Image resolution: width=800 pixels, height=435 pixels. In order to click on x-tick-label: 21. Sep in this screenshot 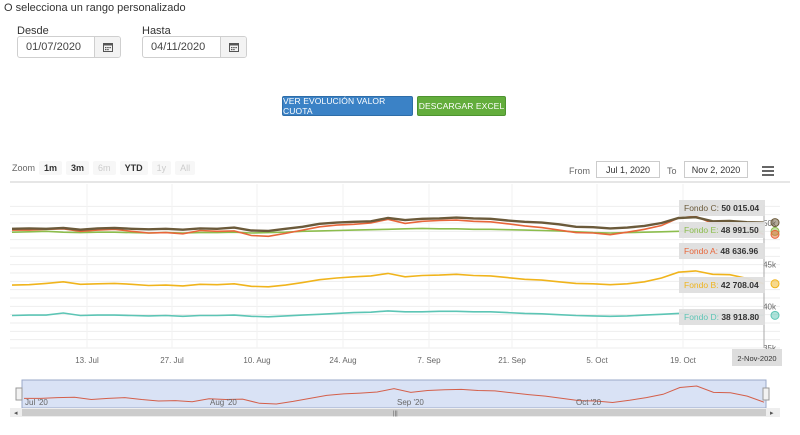, I will do `click(512, 360)`.